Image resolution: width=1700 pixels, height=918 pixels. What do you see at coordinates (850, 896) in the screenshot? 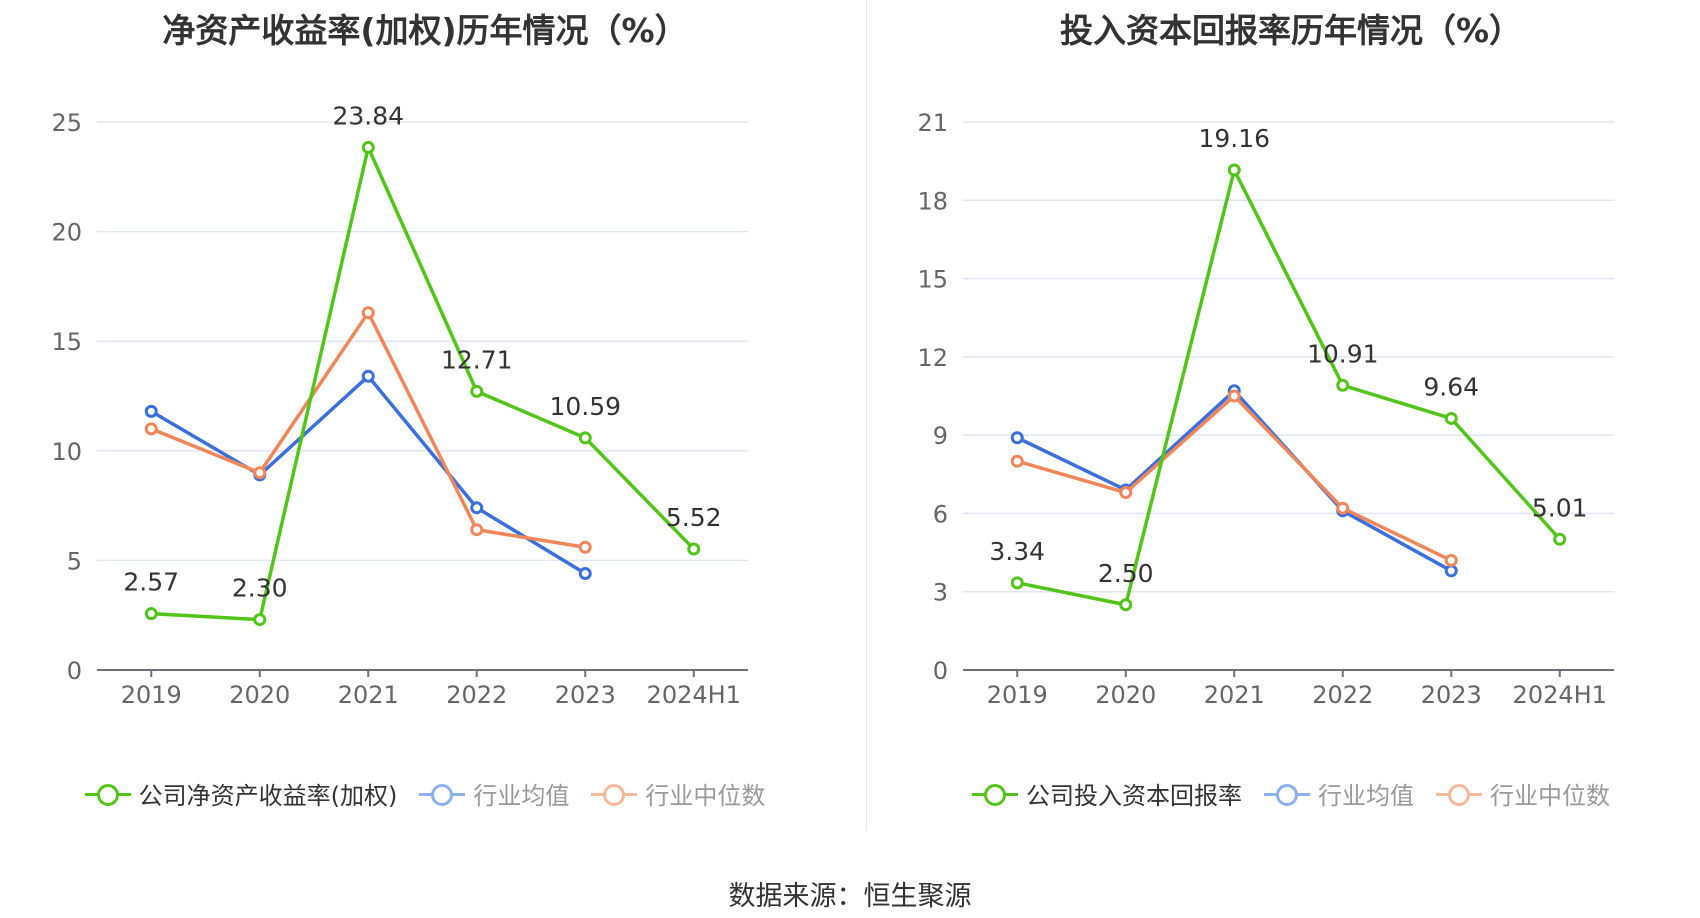
I see `data-source-note: 数据来源：恒生聚源` at bounding box center [850, 896].